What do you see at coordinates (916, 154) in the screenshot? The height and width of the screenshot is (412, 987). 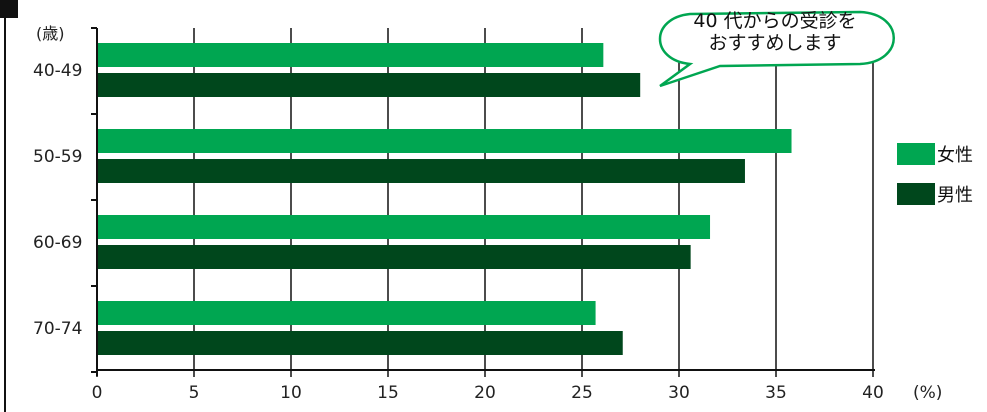 I see `legend-swatch-female` at bounding box center [916, 154].